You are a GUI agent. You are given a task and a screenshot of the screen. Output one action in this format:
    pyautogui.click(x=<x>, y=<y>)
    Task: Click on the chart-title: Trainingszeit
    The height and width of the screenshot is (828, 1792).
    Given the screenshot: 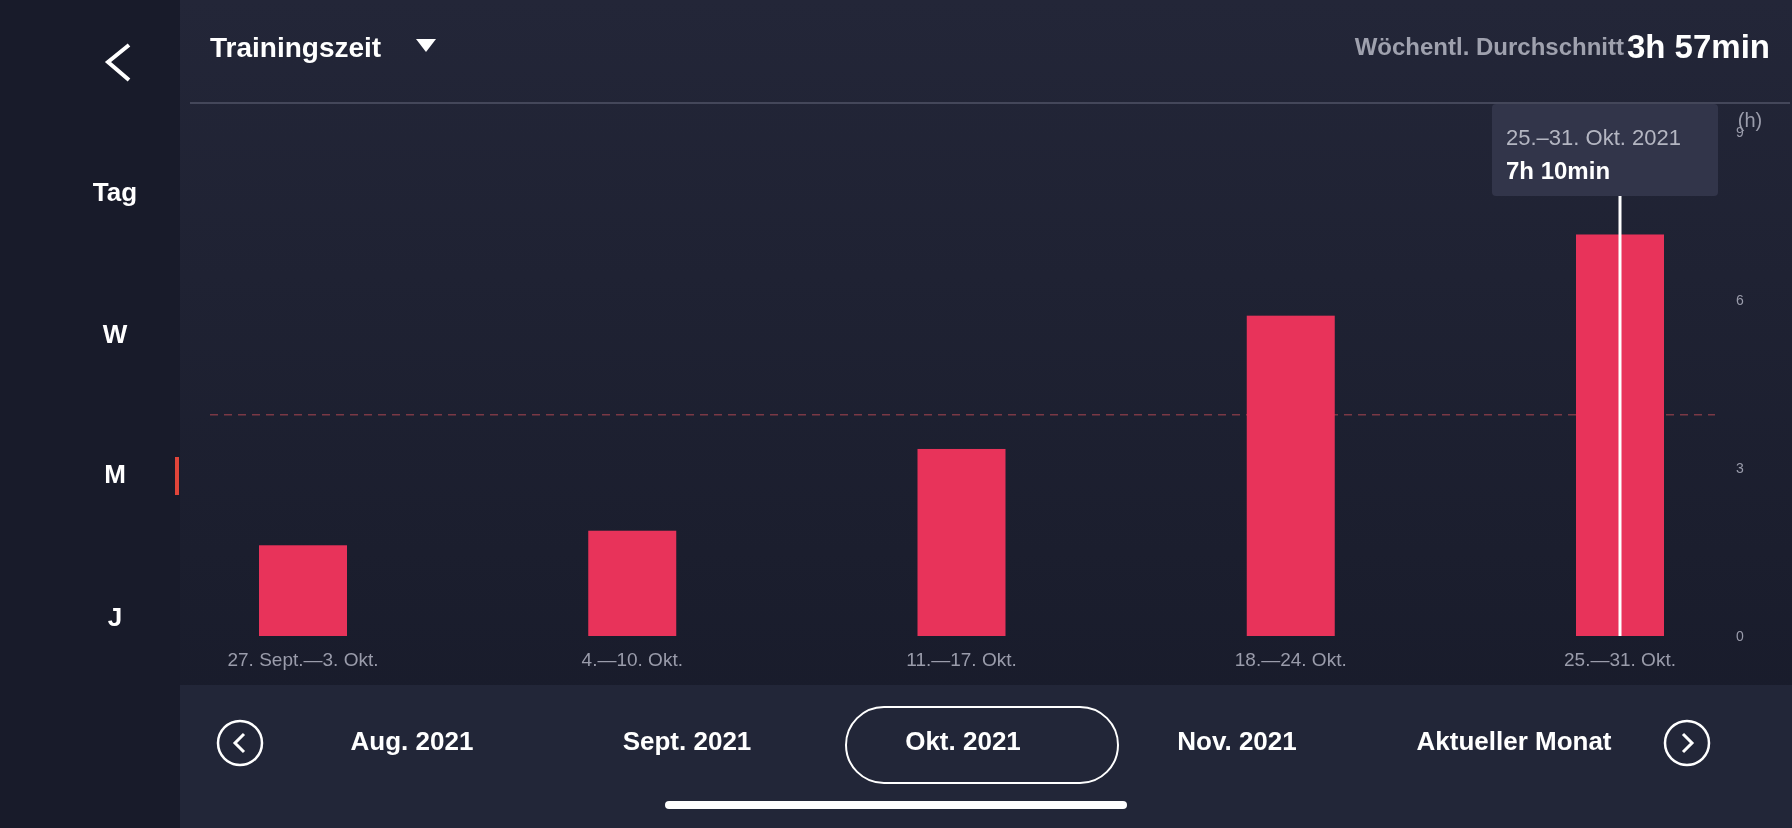 What is the action you would take?
    pyautogui.click(x=296, y=47)
    